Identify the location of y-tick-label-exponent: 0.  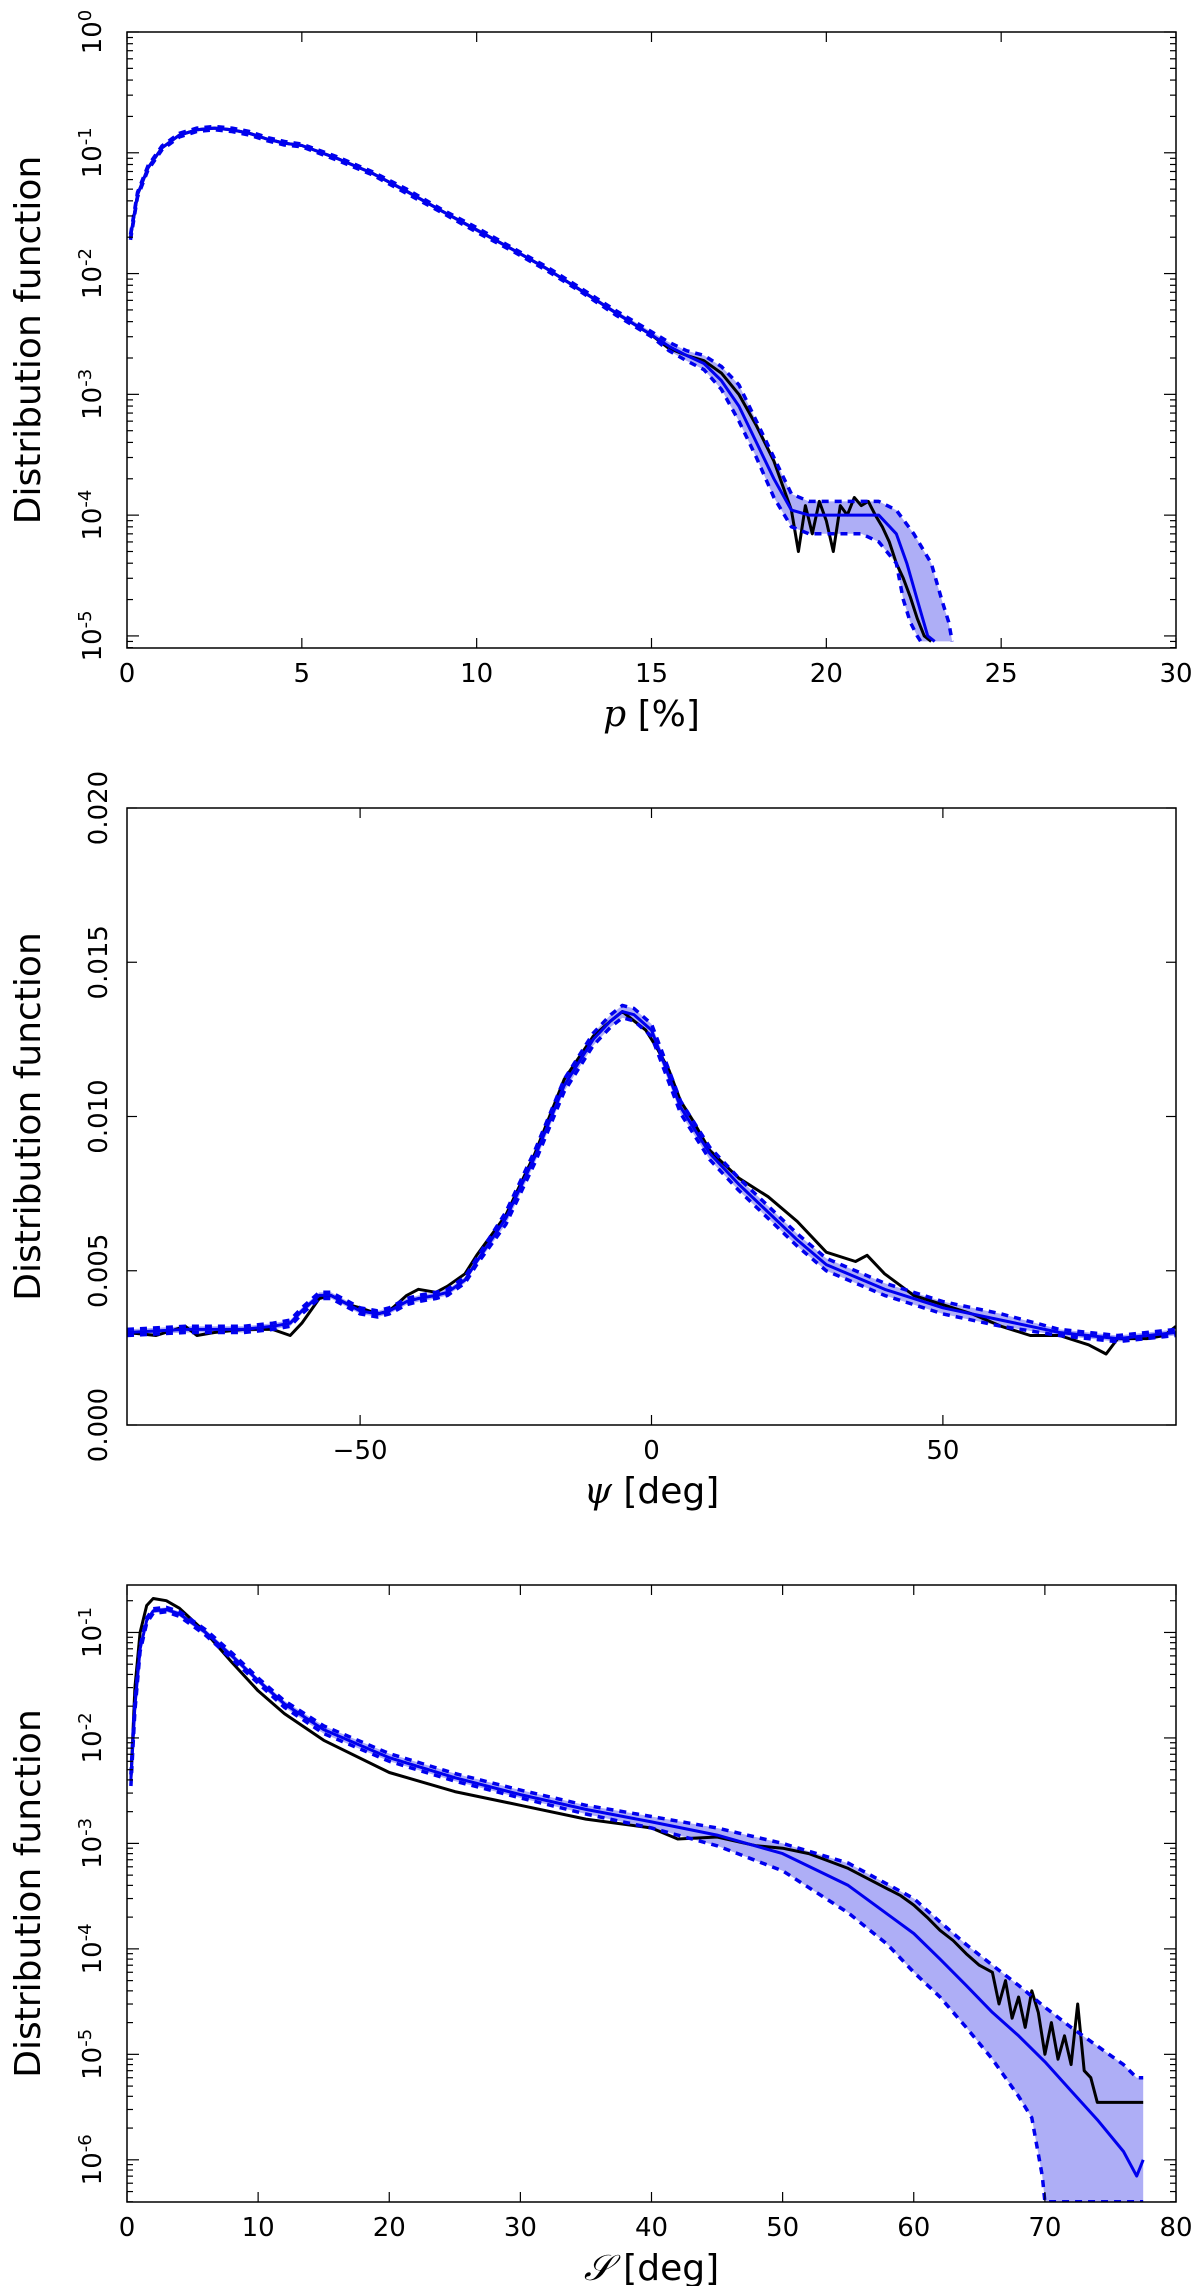
(85, 15).